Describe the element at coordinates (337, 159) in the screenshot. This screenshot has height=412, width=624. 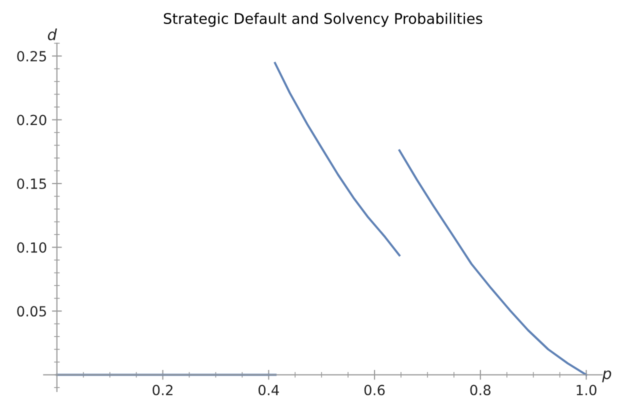
I see `line-series` at that location.